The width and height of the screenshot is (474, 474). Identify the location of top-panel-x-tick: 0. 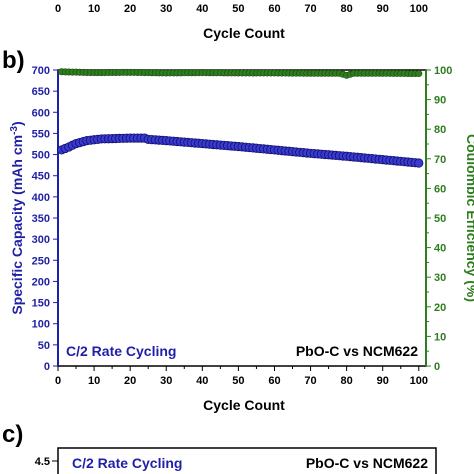
(58, 9).